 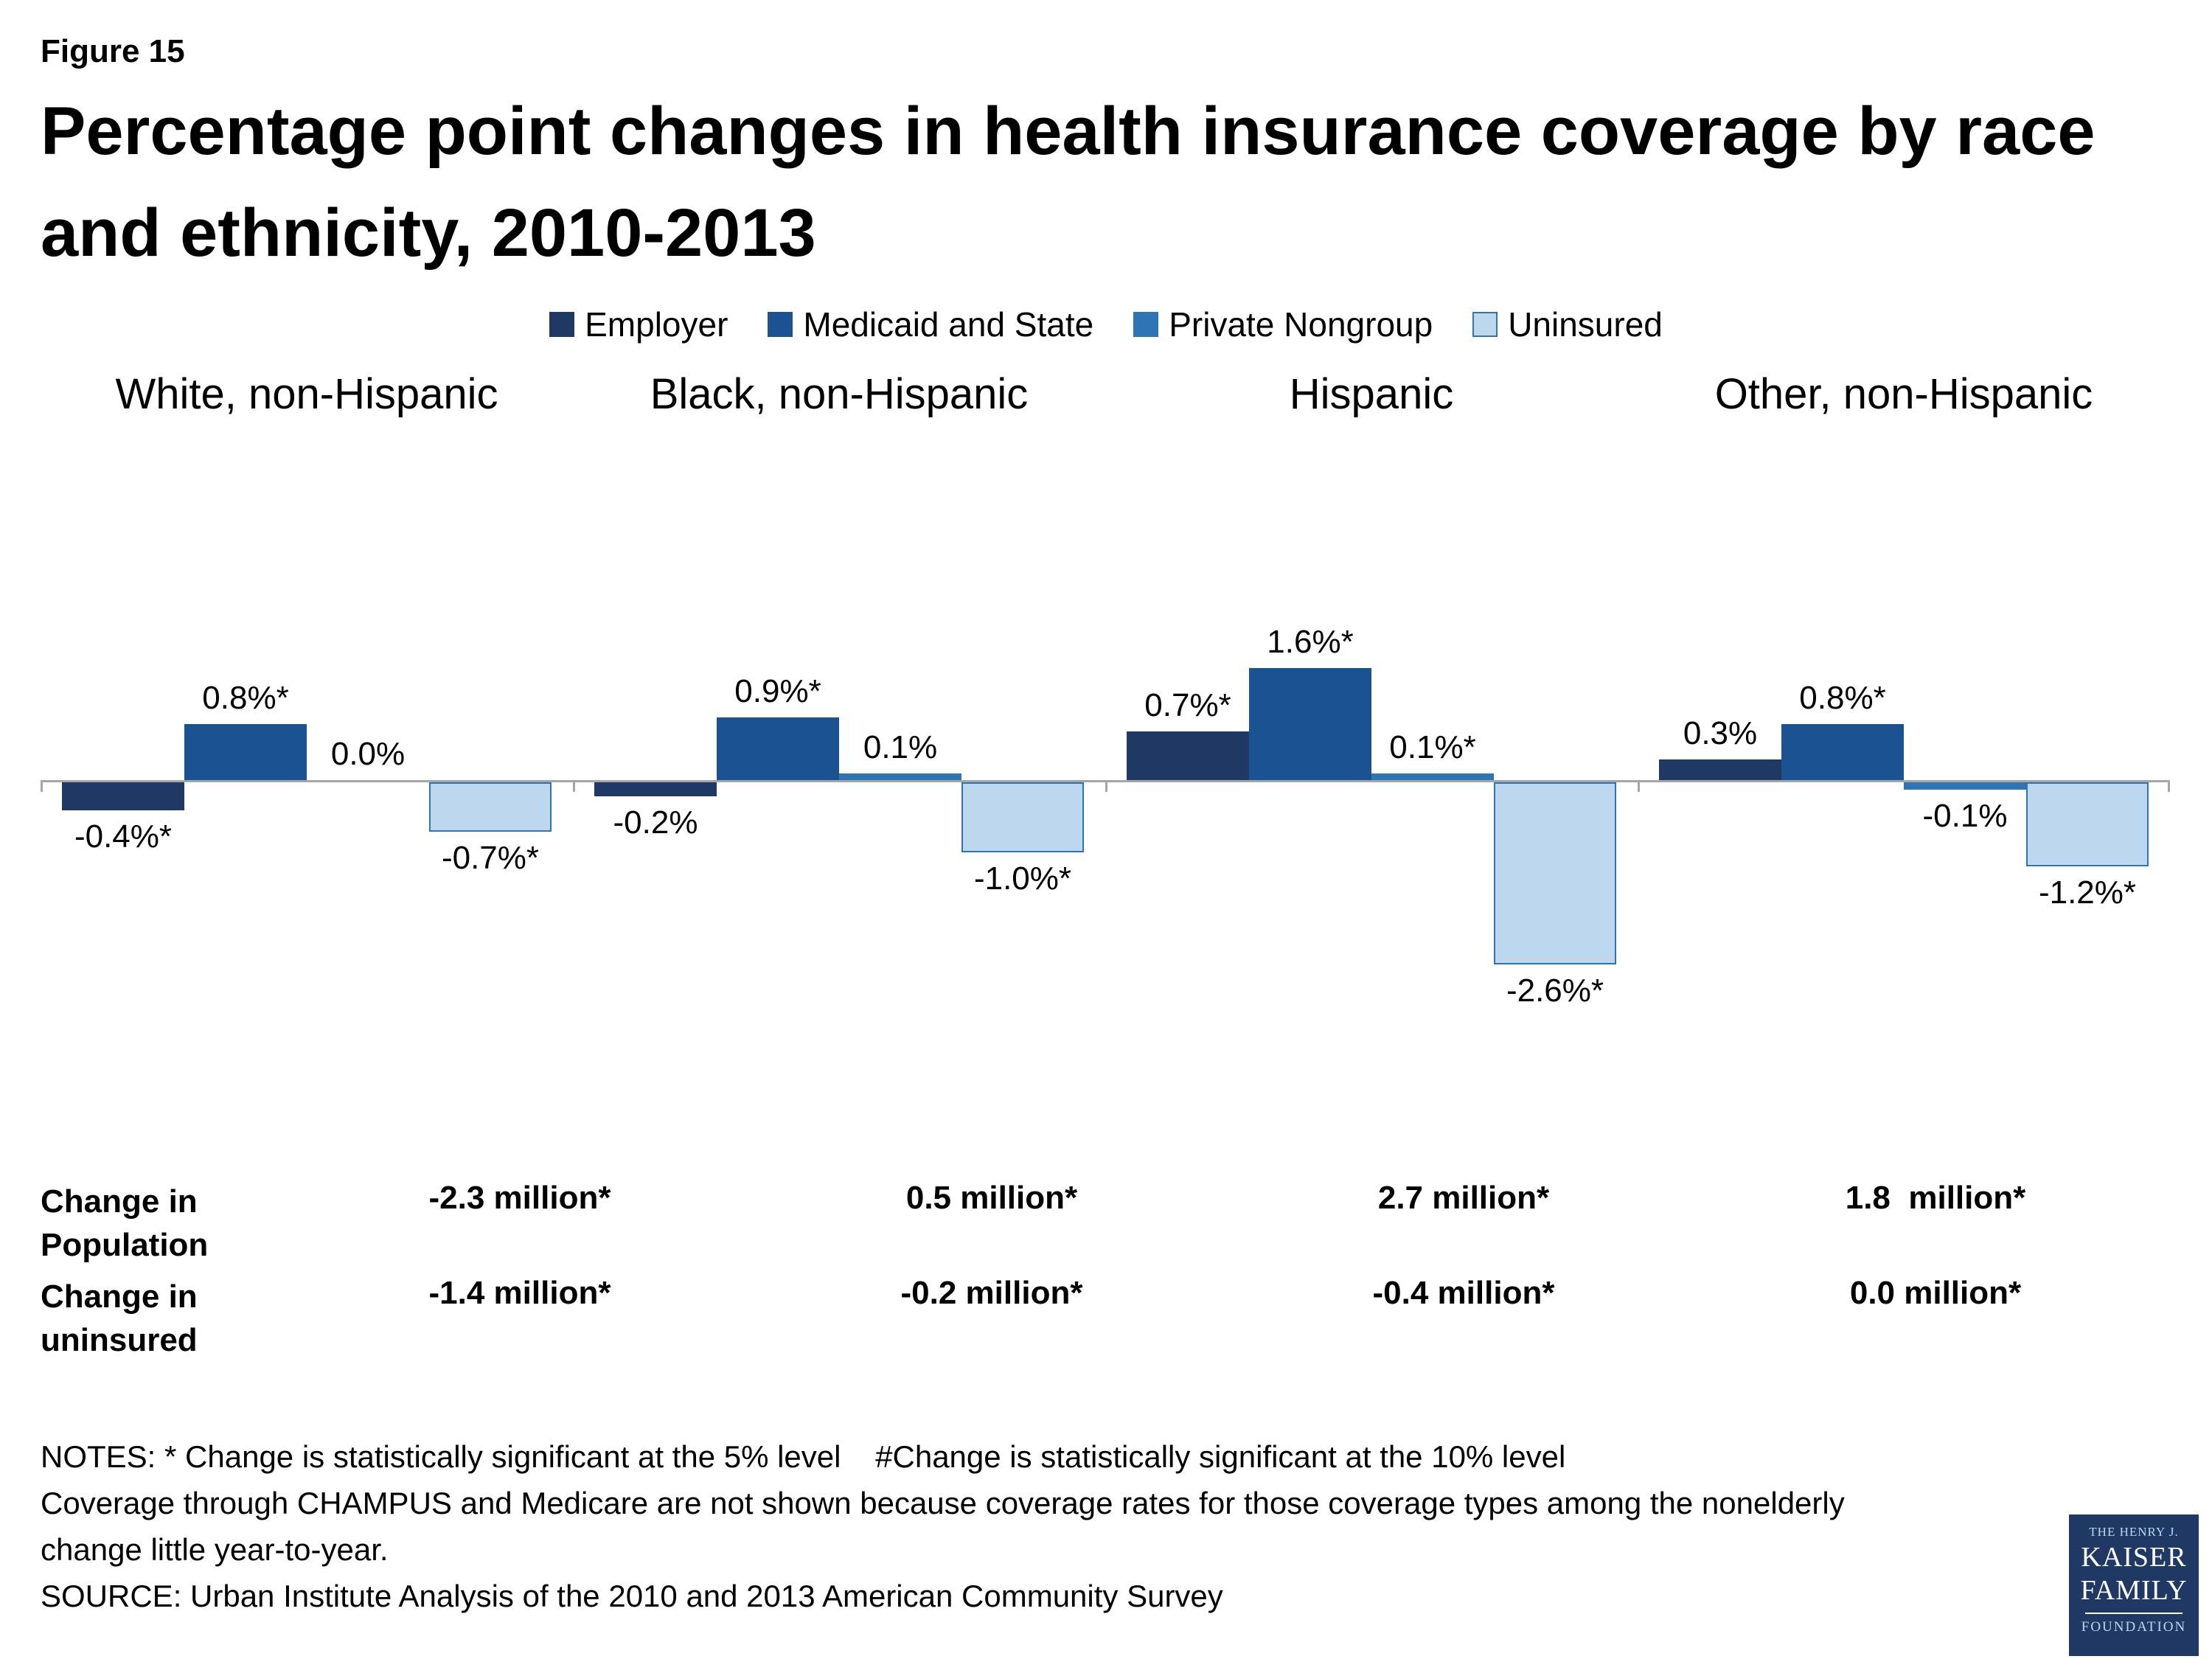 What do you see at coordinates (1555, 991) in the screenshot?
I see `bar-value-hispanic-uninsured: -2.6%*` at bounding box center [1555, 991].